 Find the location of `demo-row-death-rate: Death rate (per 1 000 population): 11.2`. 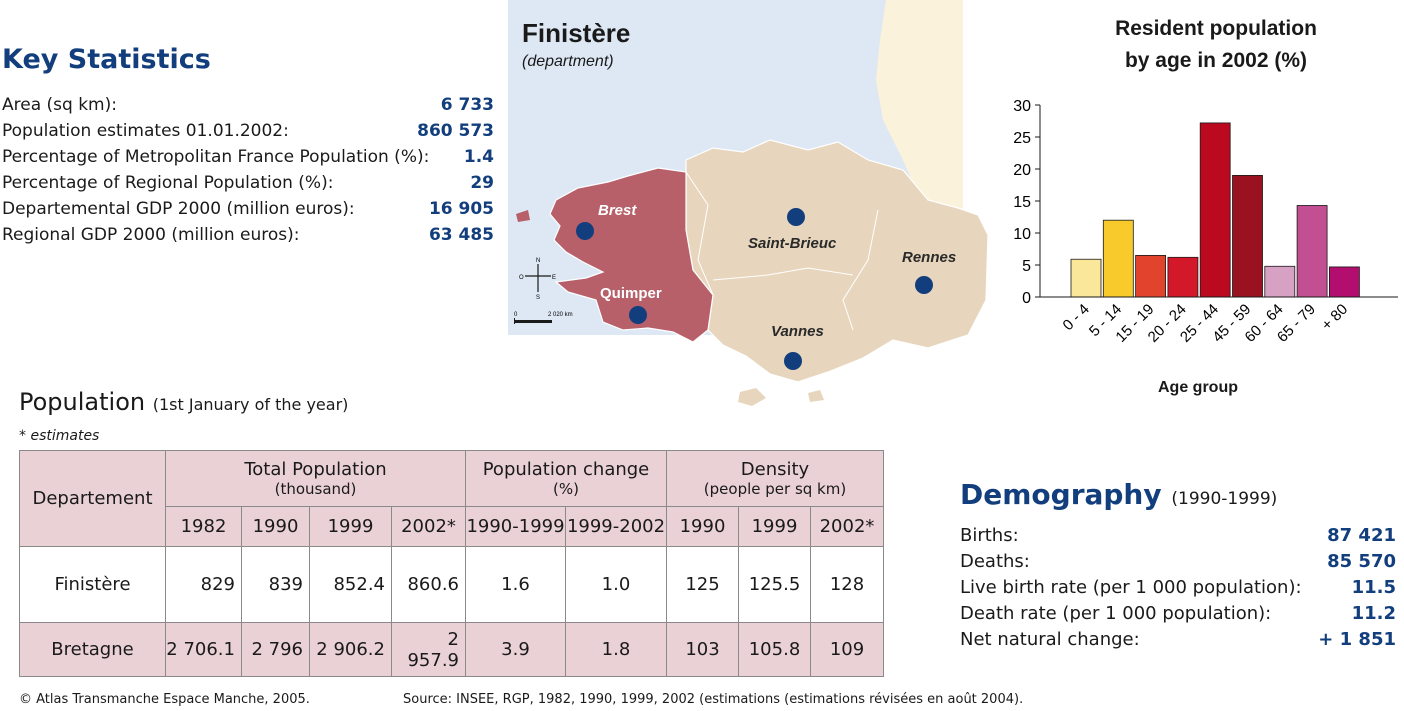

demo-row-death-rate: Death rate (per 1 000 population): 11.2 is located at coordinates (1178, 613).